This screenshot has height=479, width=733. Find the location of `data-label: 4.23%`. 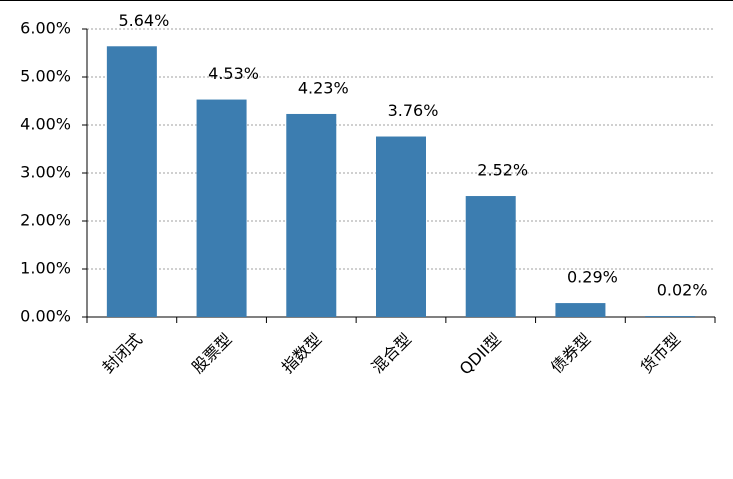

data-label: 4.23% is located at coordinates (323, 87).